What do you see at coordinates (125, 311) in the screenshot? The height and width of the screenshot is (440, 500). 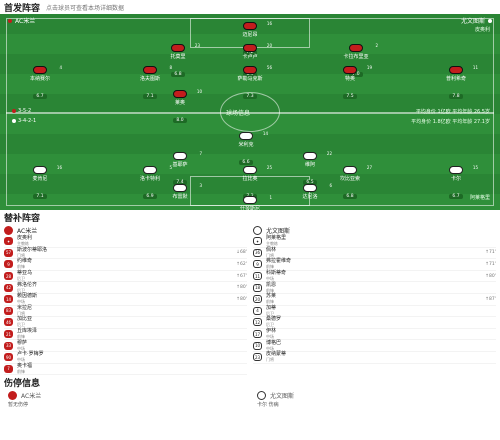 I see `home-sub-row: 83 米拉尼 门将` at bounding box center [125, 311].